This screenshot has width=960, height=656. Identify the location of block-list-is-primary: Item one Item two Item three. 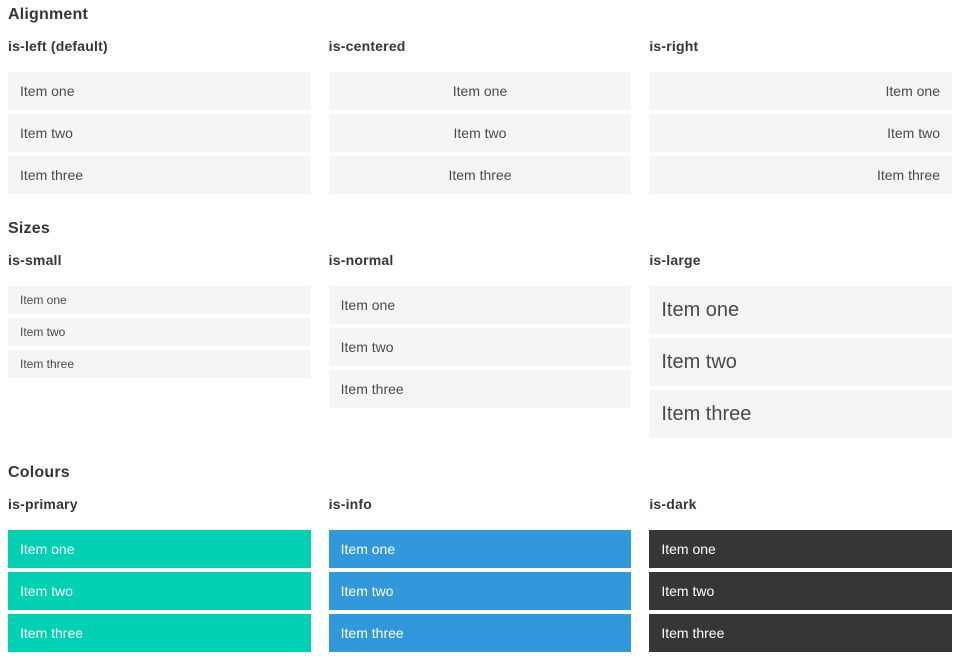
(159, 591).